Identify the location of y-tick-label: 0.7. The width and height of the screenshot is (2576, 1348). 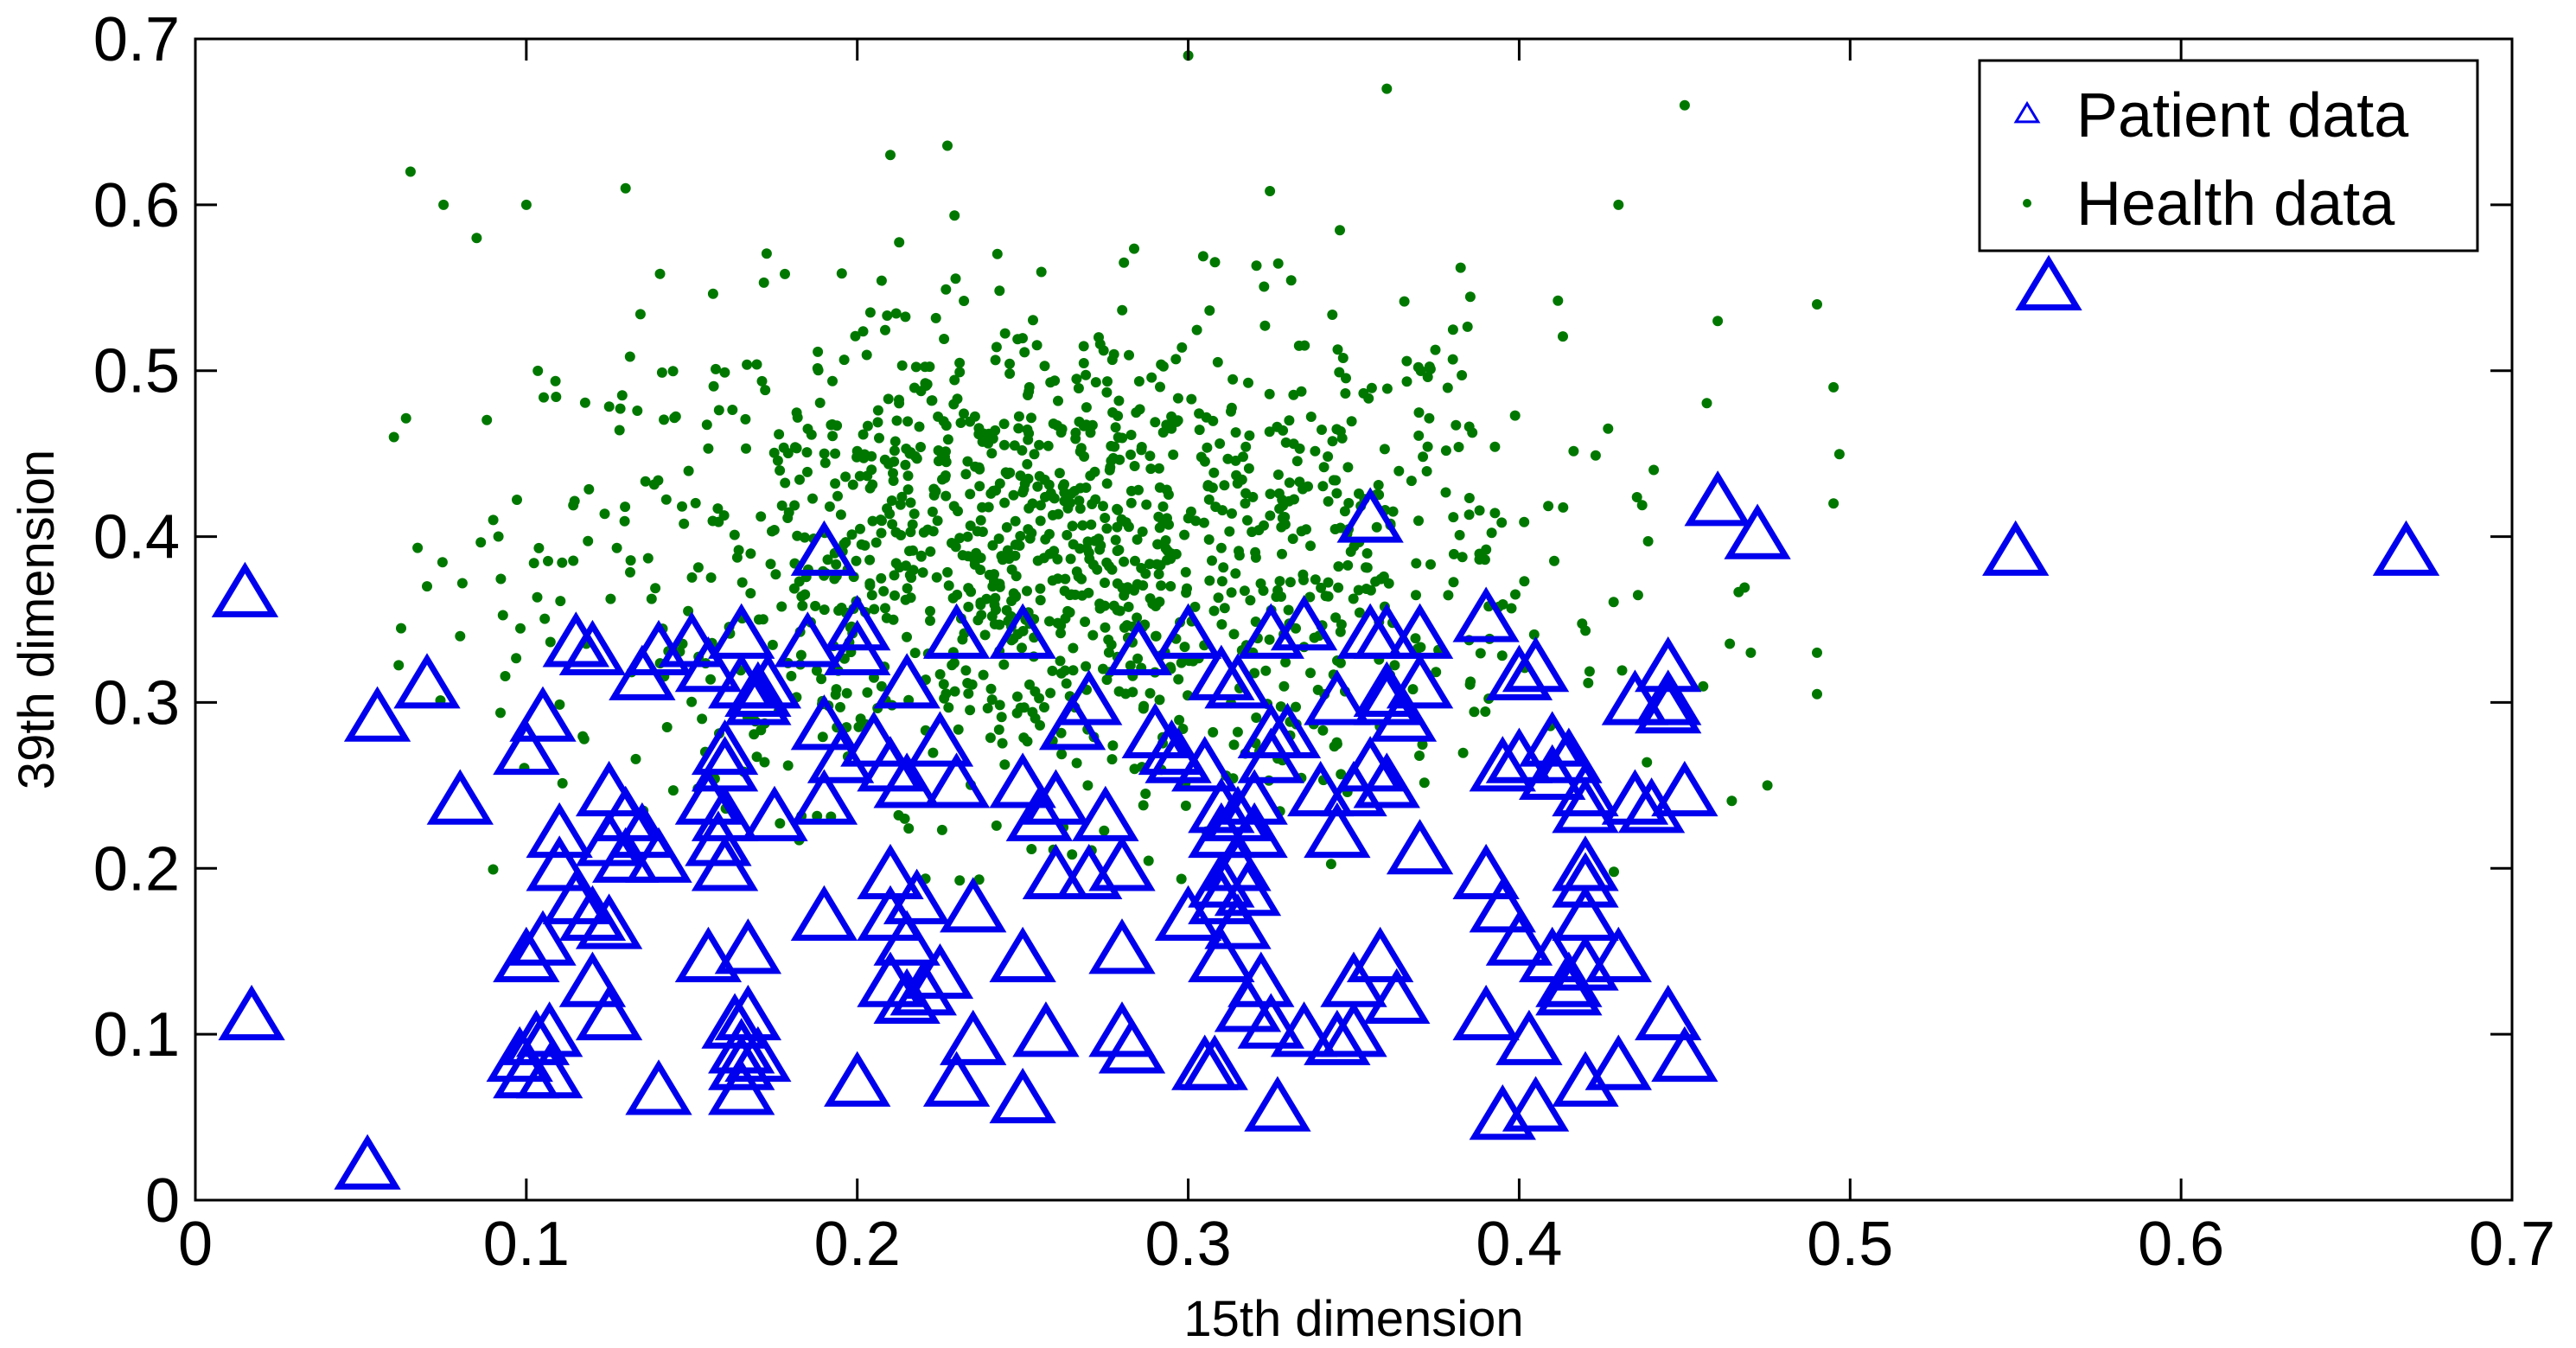
(136, 39).